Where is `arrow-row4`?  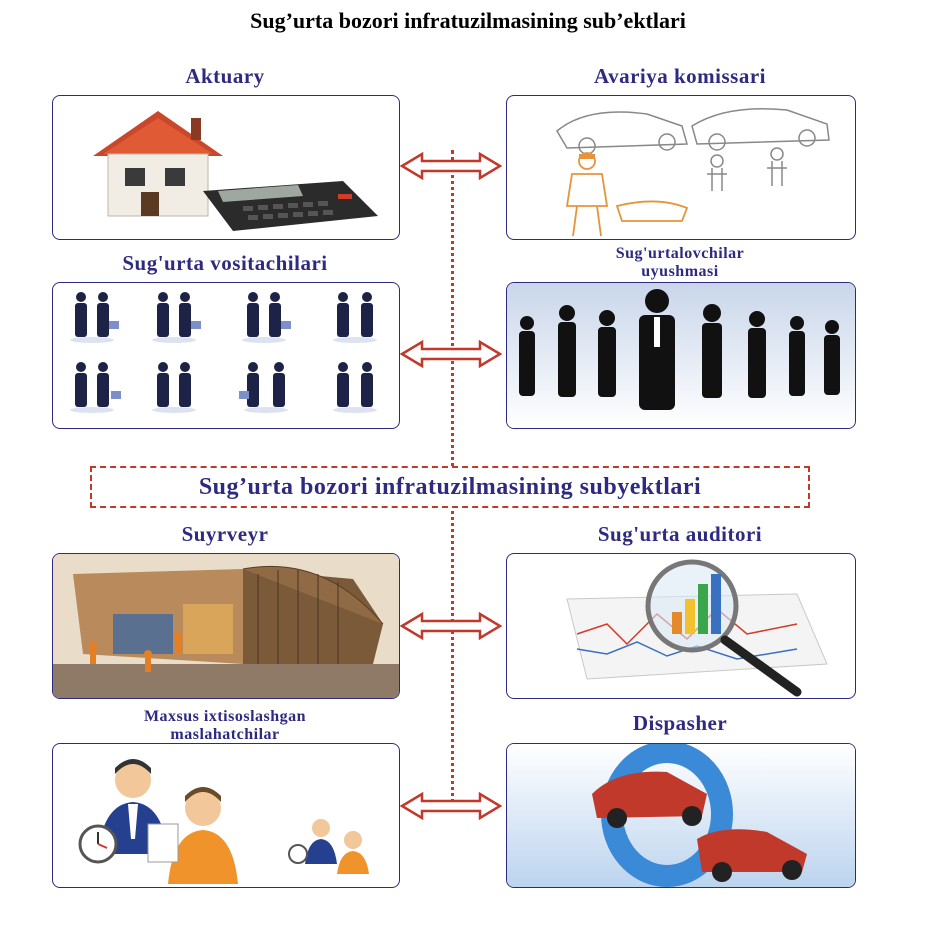
arrow-row4 is located at coordinates (451, 806).